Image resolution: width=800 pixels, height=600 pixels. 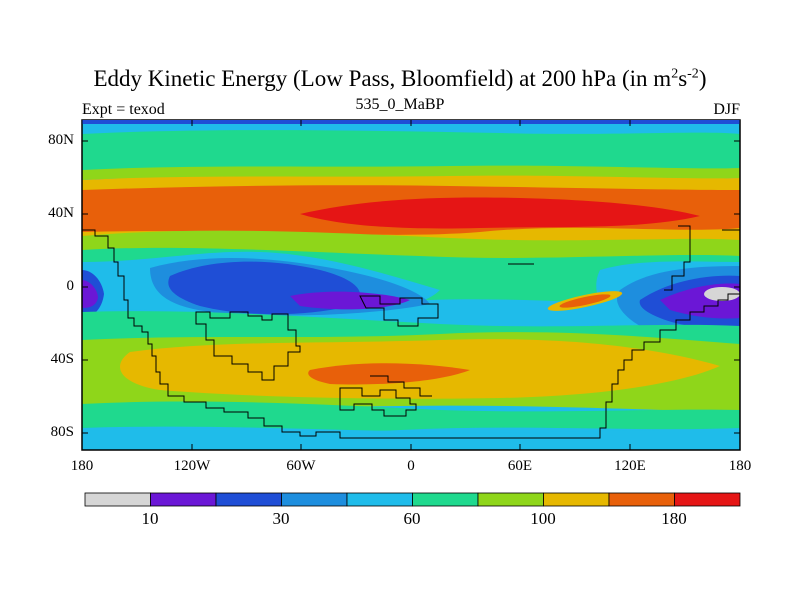 I want to click on y-tick-label: 40S, so click(x=62, y=359).